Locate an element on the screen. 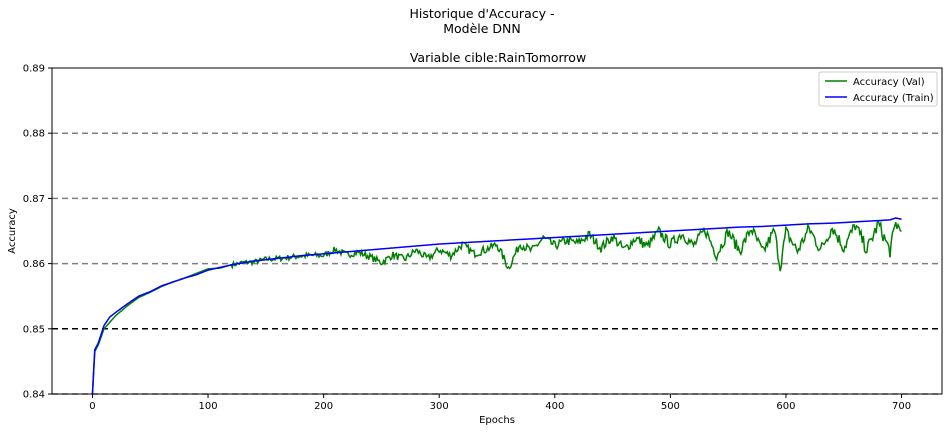 The image size is (950, 432). y-tick-label: 0.89 is located at coordinates (34, 69).